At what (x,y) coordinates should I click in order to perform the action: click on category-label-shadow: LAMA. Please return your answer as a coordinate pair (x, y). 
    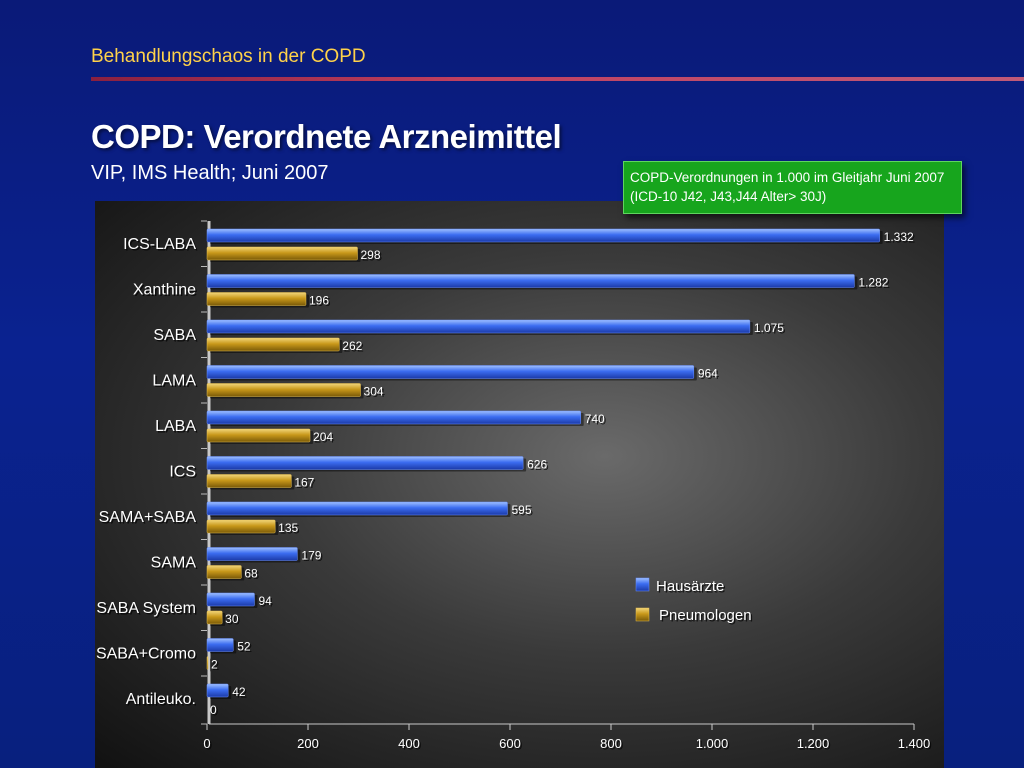
    Looking at the image, I should click on (176, 382).